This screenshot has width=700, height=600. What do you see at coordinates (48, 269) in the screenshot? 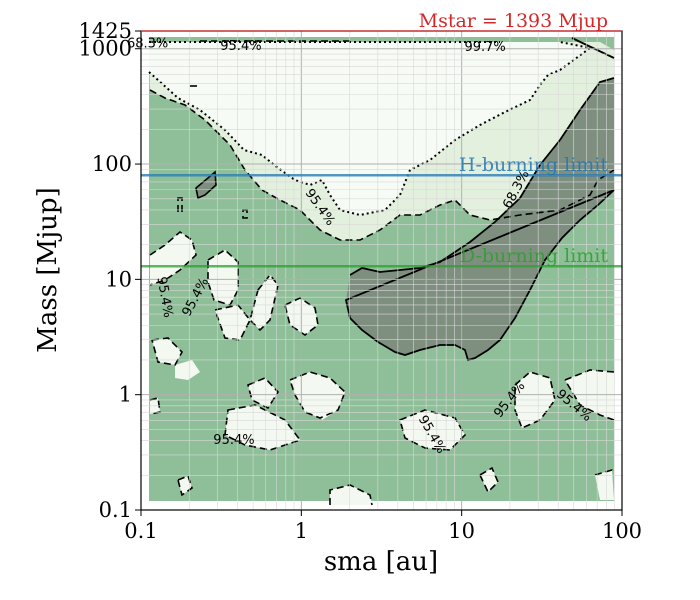
I see `y-axis-label: Mass [Mjup]` at bounding box center [48, 269].